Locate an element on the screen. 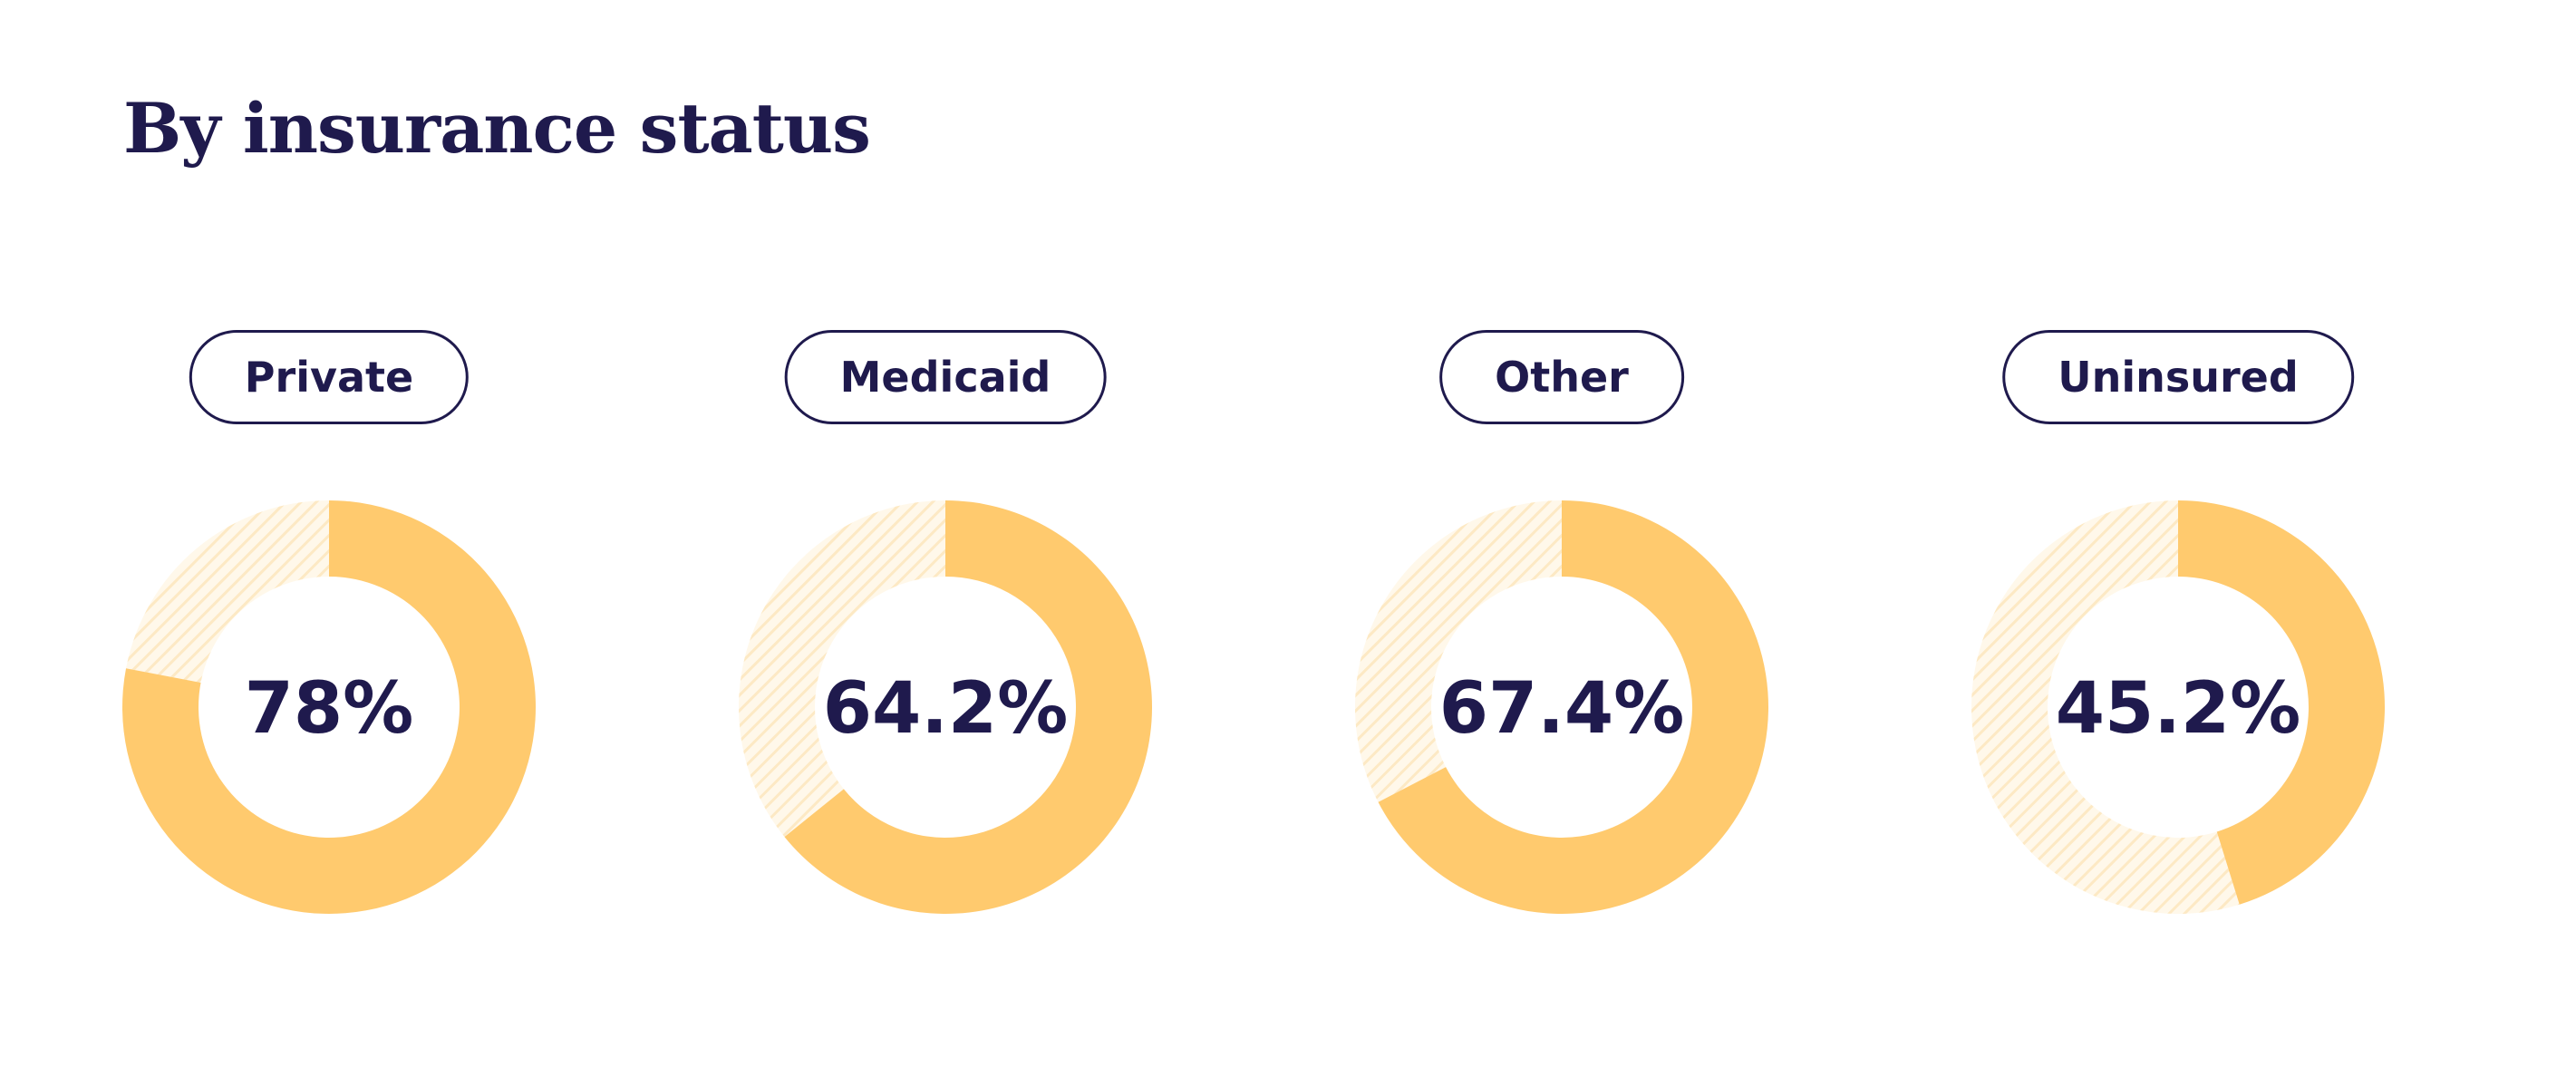  category-label: Other is located at coordinates (1561, 377).